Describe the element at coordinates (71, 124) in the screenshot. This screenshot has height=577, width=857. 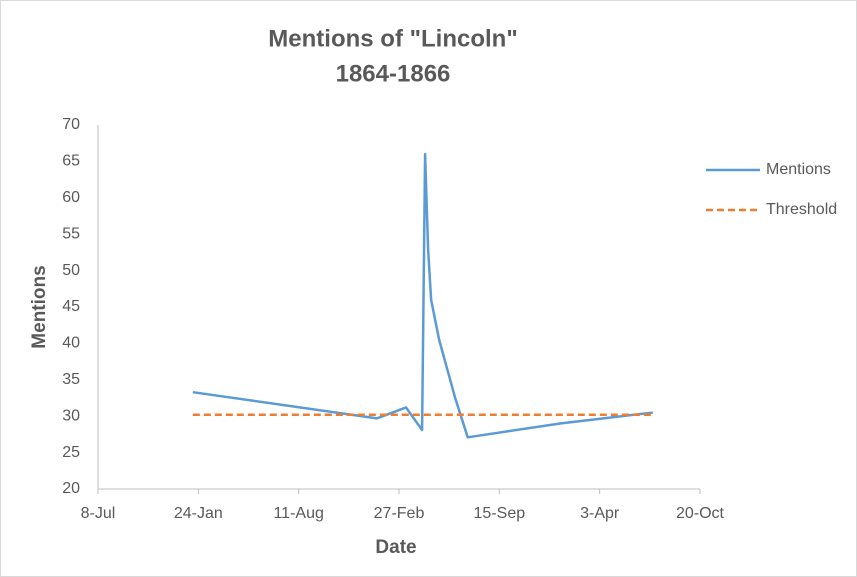
I see `y-tick-label: 70` at that location.